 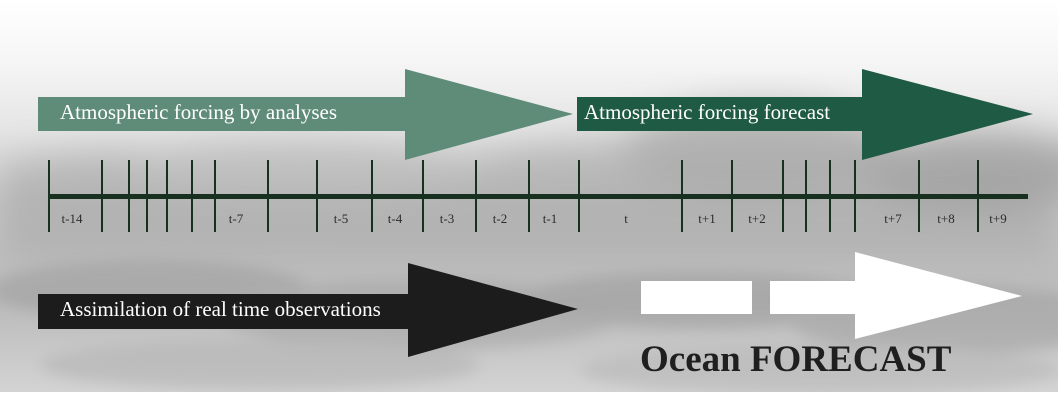 What do you see at coordinates (896, 295) in the screenshot?
I see `ocean-forecast-arrow` at bounding box center [896, 295].